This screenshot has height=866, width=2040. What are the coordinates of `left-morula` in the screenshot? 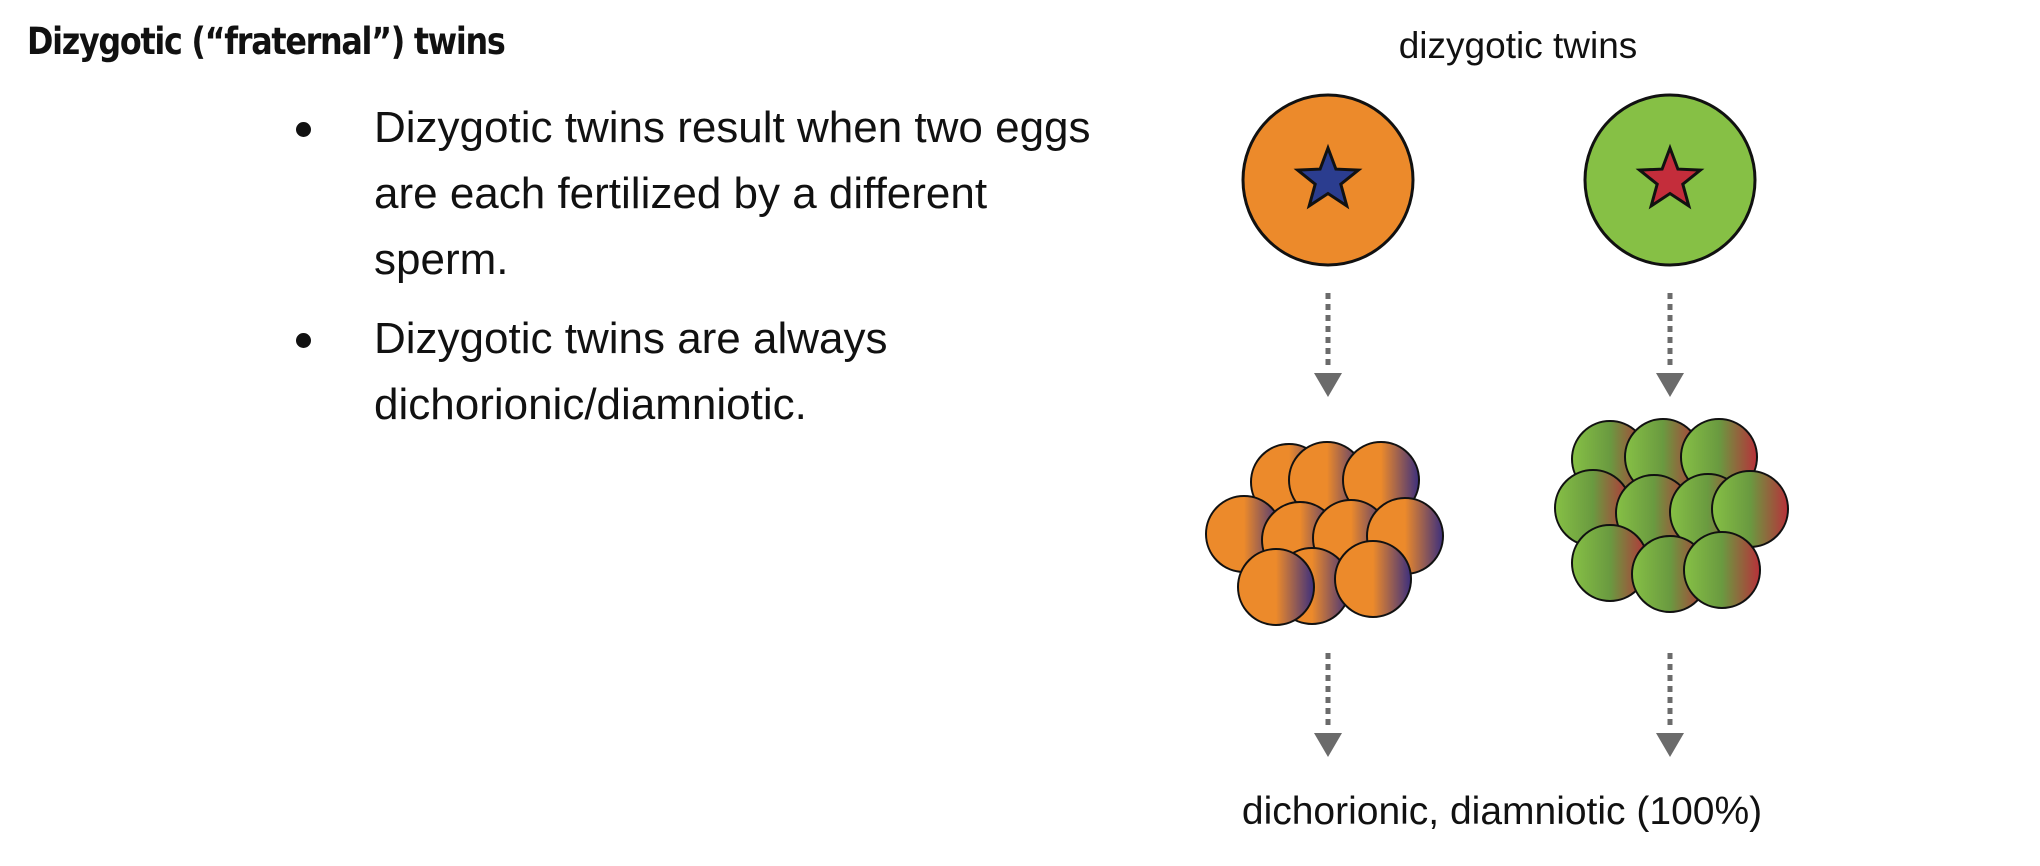 It's located at (1324, 533).